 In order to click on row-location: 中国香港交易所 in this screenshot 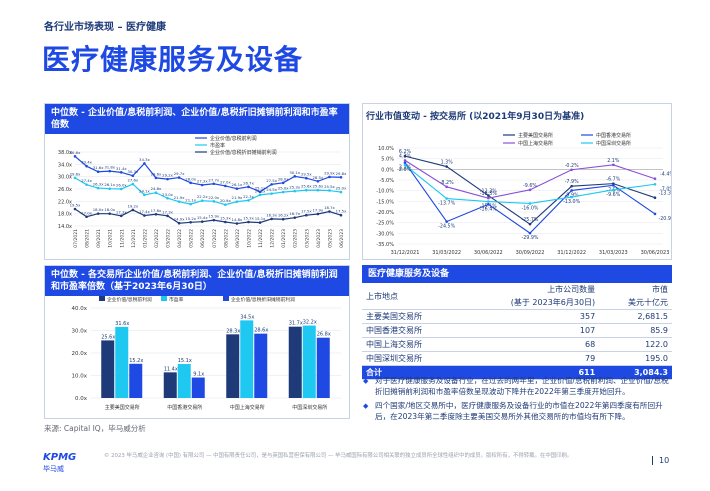, I will do `click(411, 330)`.